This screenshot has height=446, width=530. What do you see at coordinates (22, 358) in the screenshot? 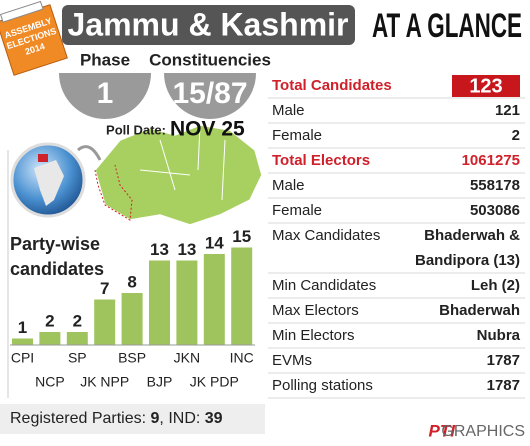
I see `category-label: CPI` at bounding box center [22, 358].